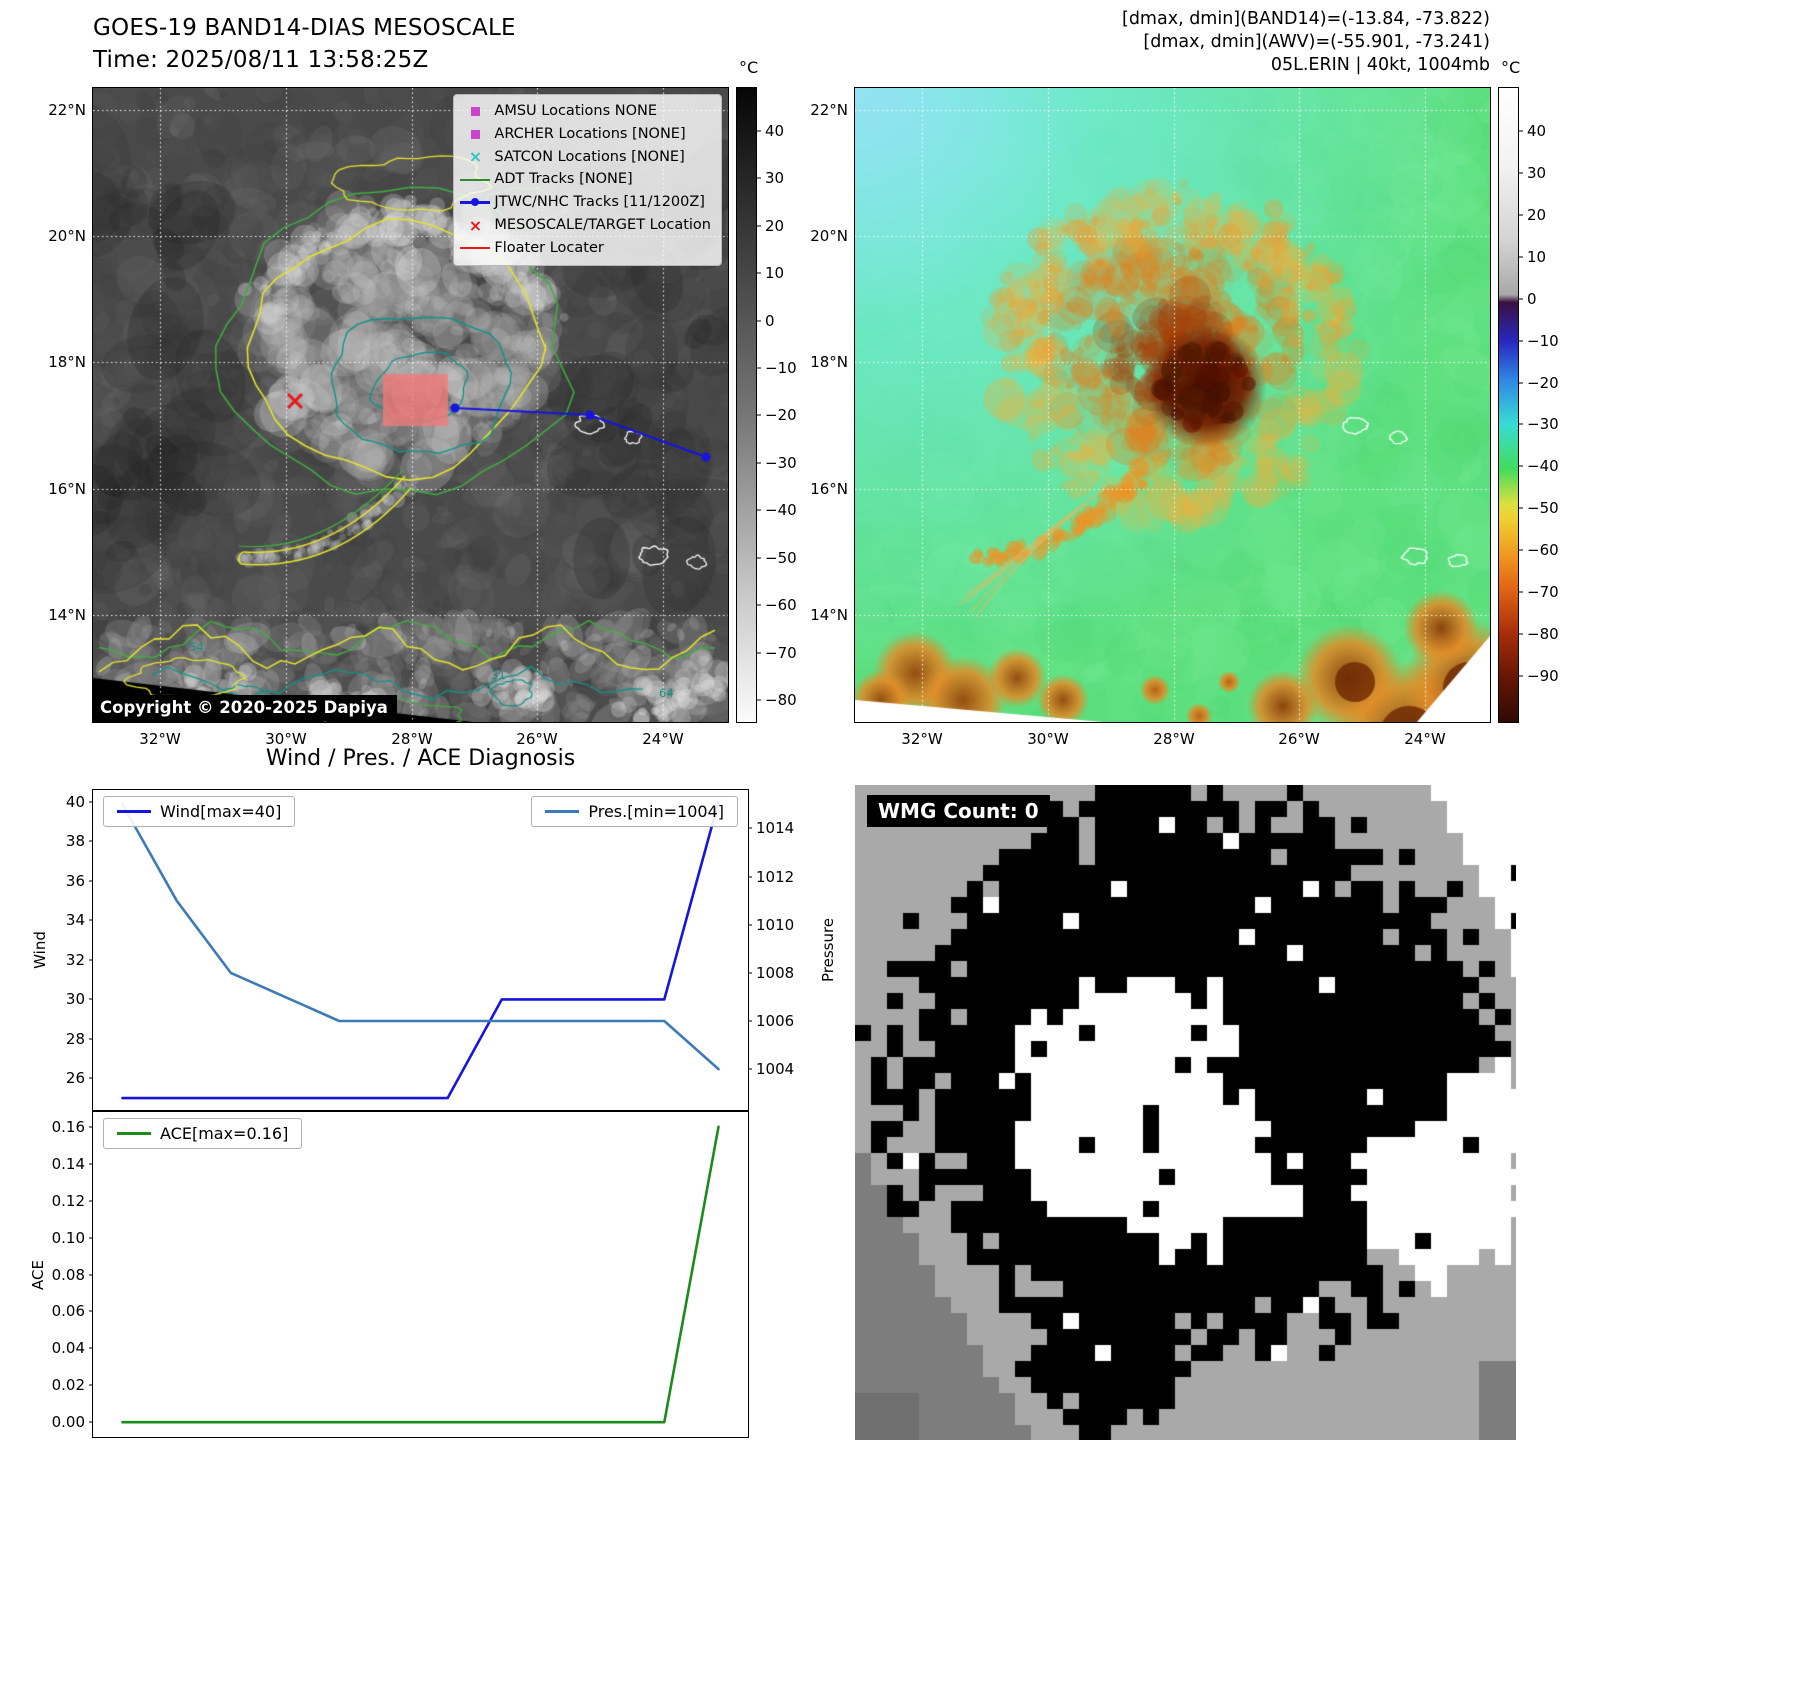 This screenshot has width=1801, height=1690. Describe the element at coordinates (1543, 424) in the screenshot. I see `awv-colorbar-tick-label: −30` at that location.